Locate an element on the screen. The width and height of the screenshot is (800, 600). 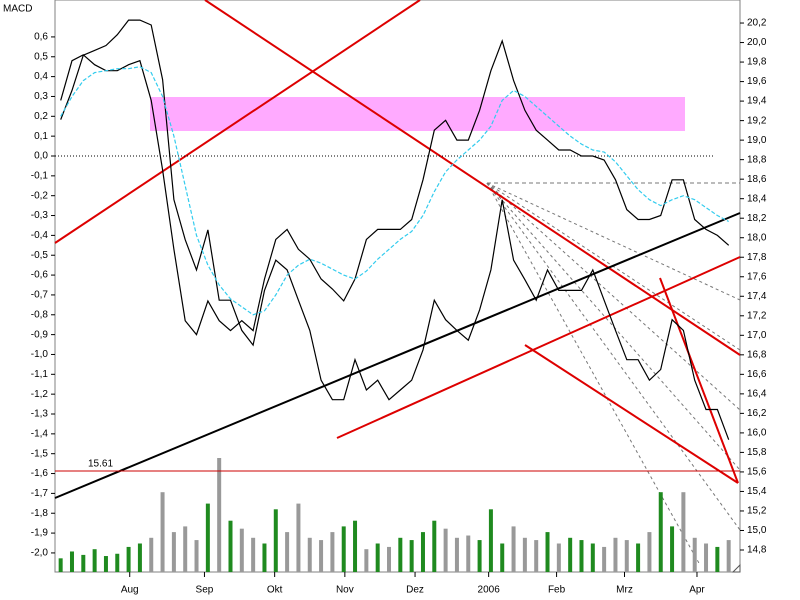
y2-tick-label: 16,8 is located at coordinates (757, 354).